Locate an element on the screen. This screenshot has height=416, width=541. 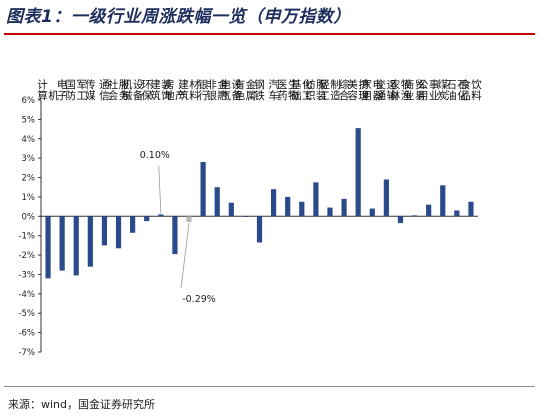
svg-text: 金融 is located at coordinates (222, 90).